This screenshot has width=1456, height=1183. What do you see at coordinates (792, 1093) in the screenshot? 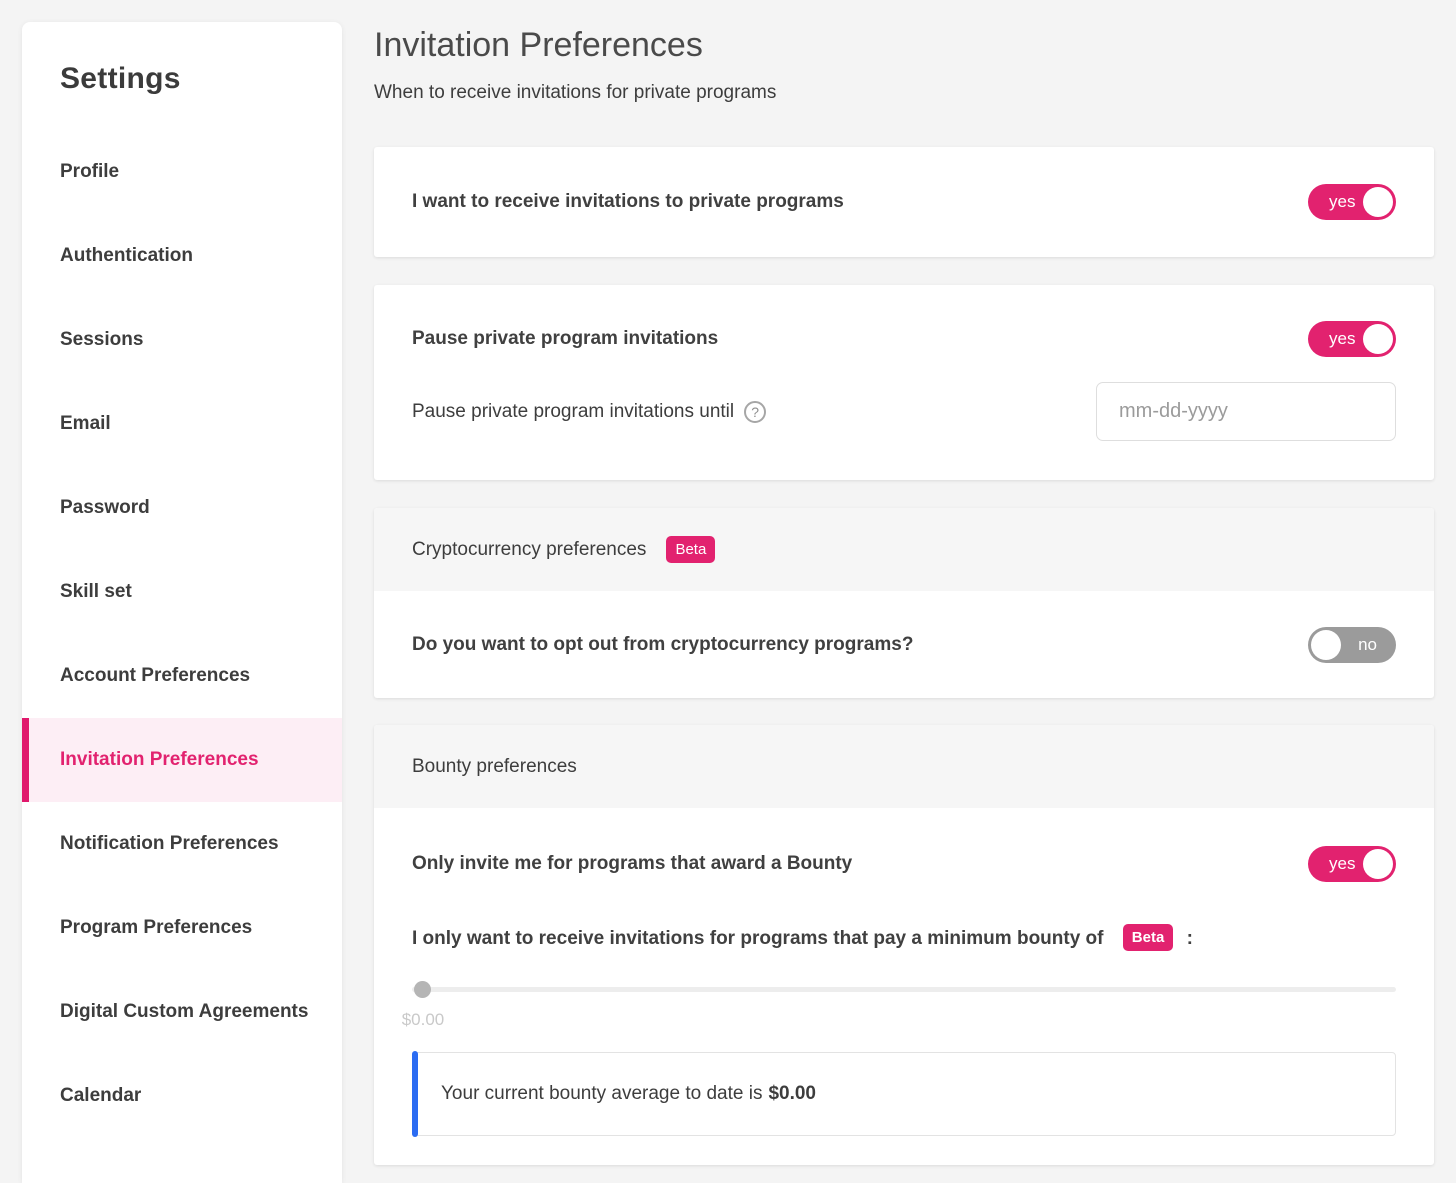
I see `bounty-average-value: $0.00` at bounding box center [792, 1093].